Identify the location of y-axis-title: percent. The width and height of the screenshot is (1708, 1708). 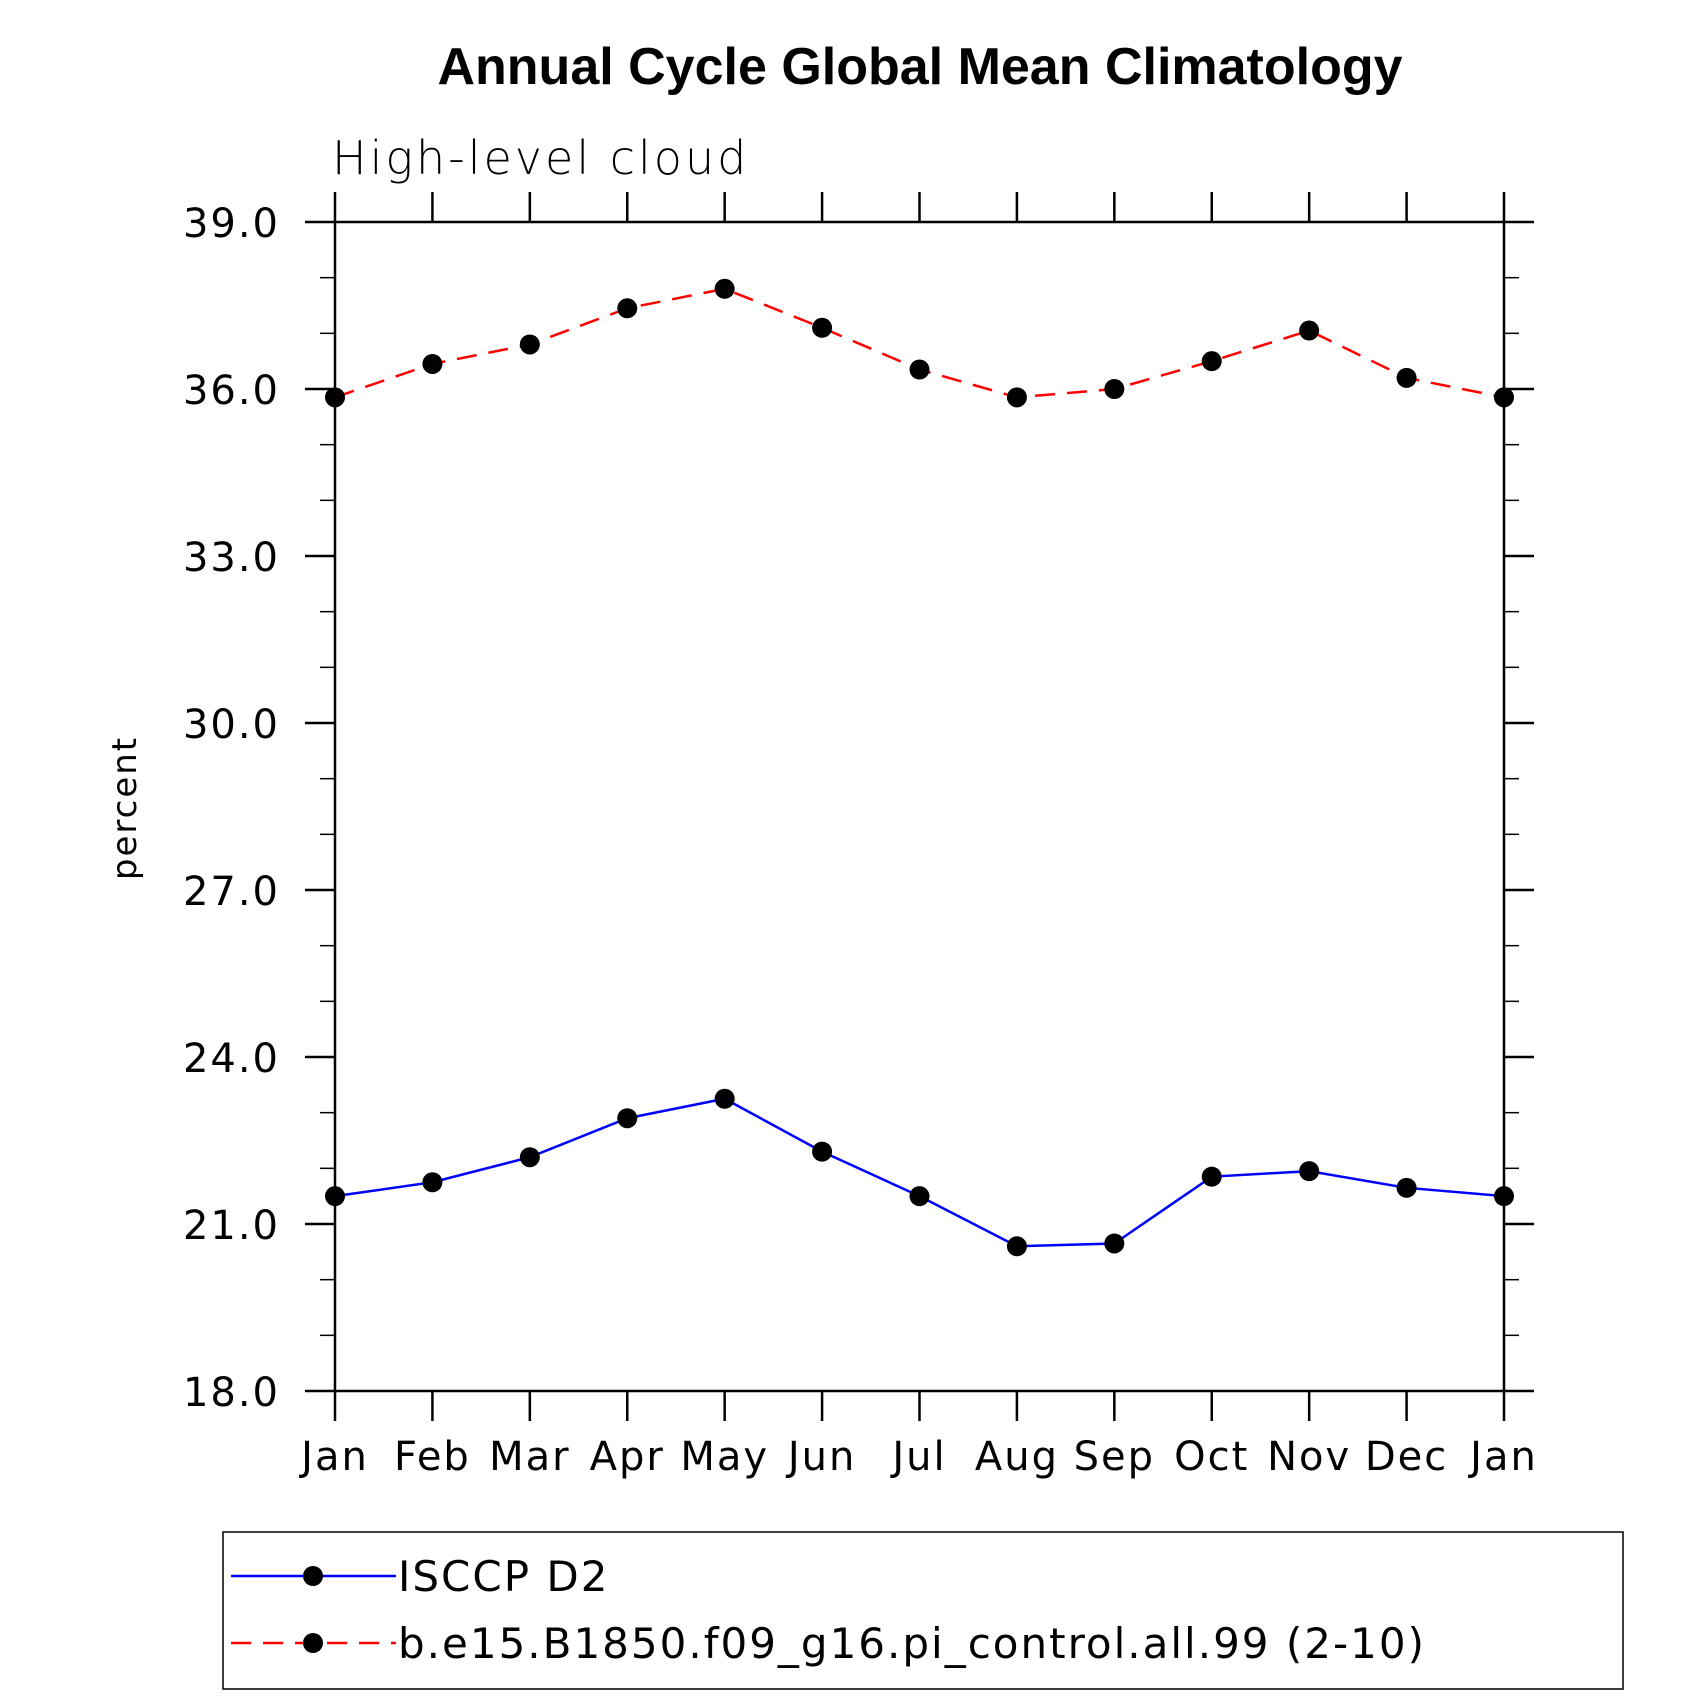
(125, 808).